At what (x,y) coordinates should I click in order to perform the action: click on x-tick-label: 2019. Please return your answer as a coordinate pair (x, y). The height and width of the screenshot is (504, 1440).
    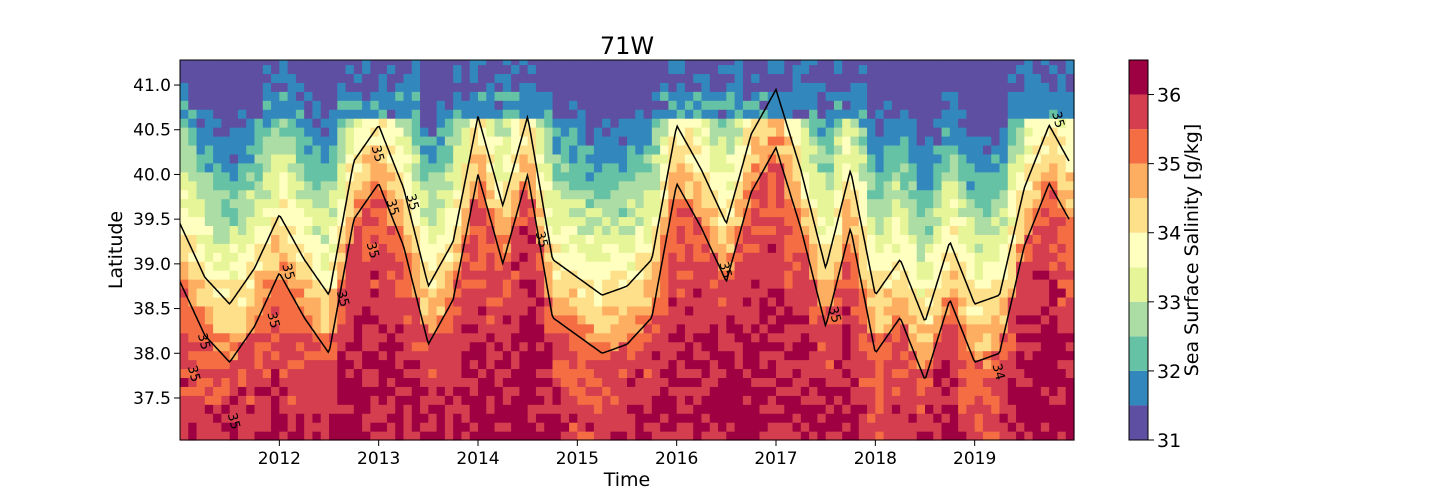
    Looking at the image, I should click on (974, 459).